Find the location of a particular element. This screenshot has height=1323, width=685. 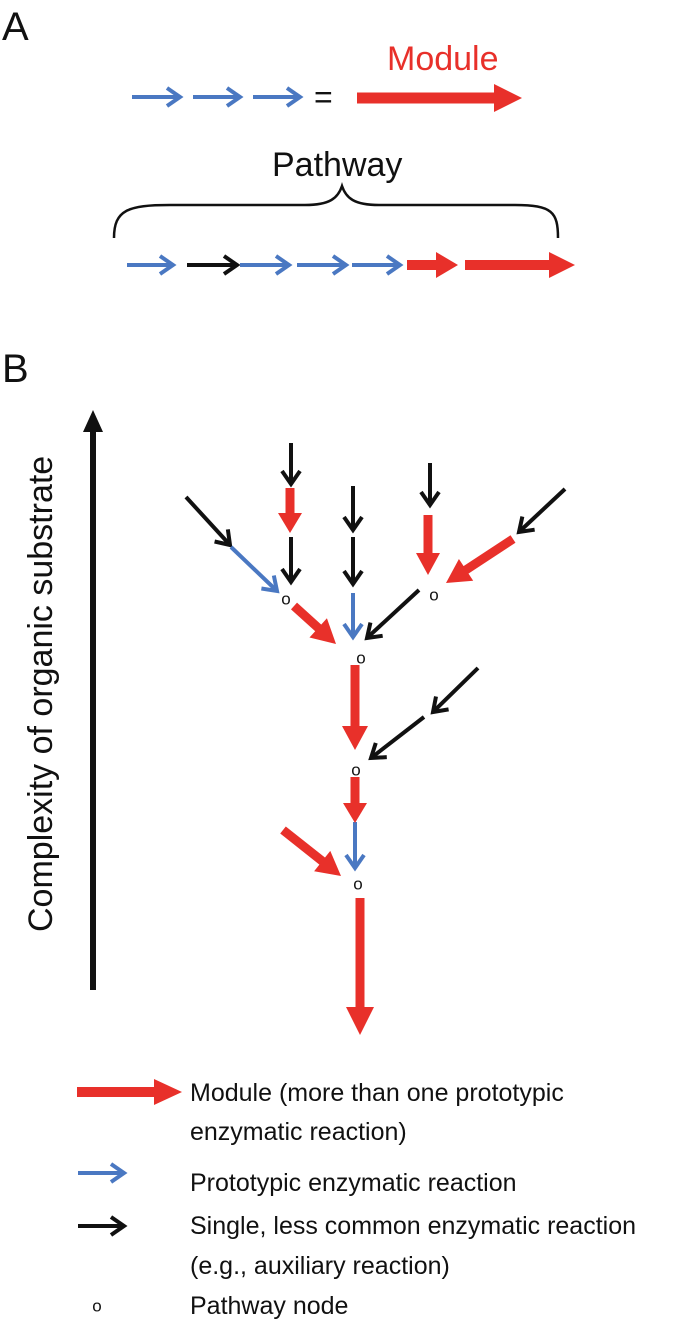

legend-node-symbol: o is located at coordinates (96, 1306).